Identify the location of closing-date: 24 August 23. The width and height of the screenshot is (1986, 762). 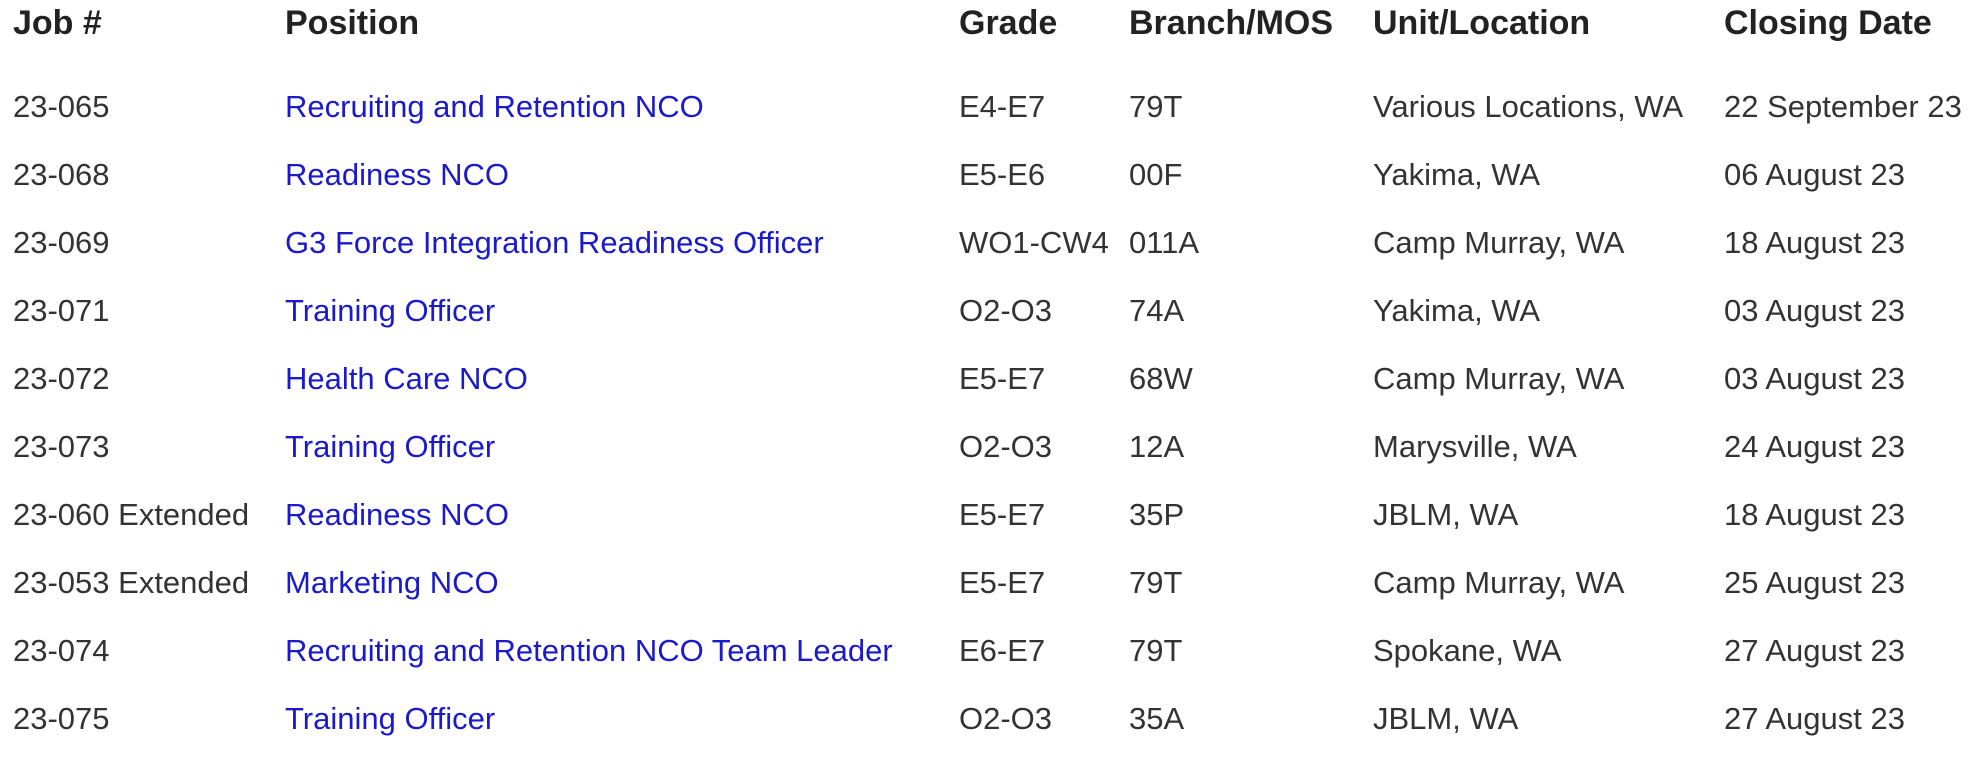
(1814, 446).